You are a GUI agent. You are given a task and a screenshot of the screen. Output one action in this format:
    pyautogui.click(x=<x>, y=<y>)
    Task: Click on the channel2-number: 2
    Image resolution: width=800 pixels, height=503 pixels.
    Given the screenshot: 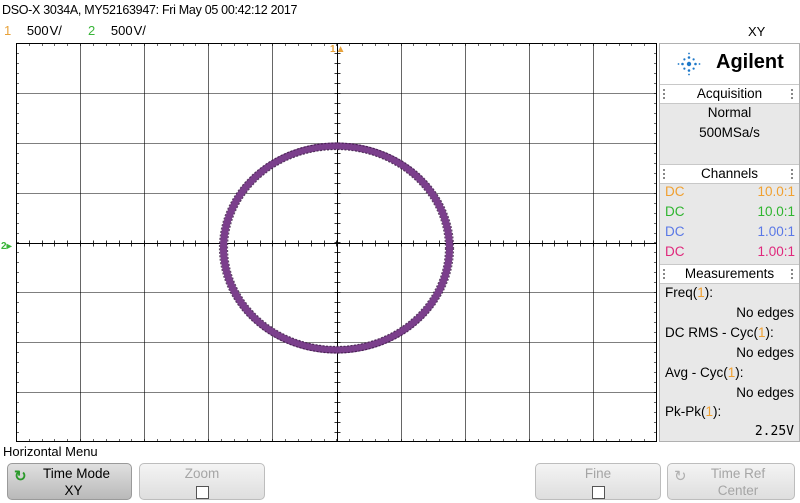 What is the action you would take?
    pyautogui.click(x=92, y=30)
    